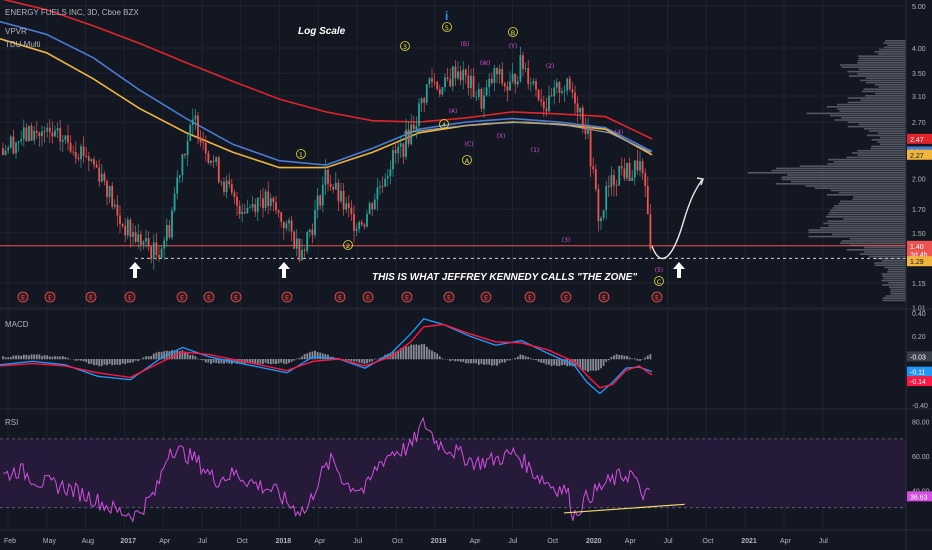 This screenshot has height=550, width=932. I want to click on symbol-legend: ENERGY FUELS INC, 3D, Cboe BZX, so click(72, 12).